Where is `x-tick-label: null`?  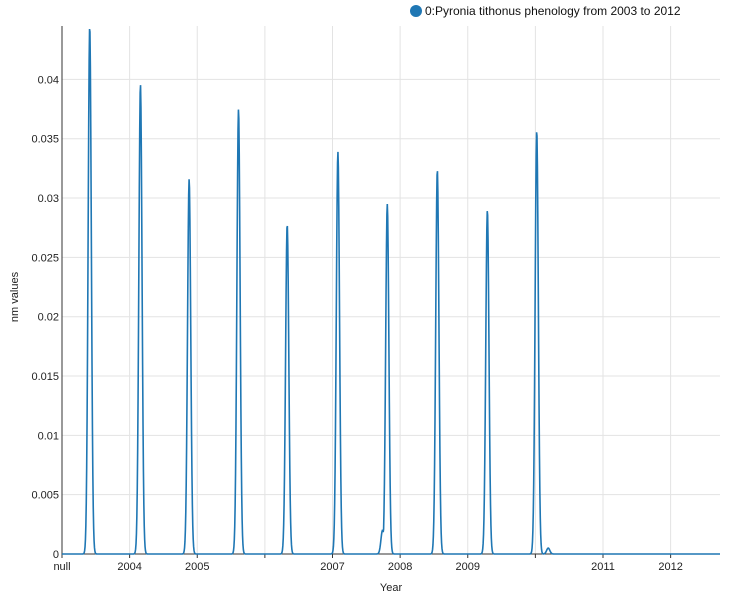
x-tick-label: null is located at coordinates (61, 567).